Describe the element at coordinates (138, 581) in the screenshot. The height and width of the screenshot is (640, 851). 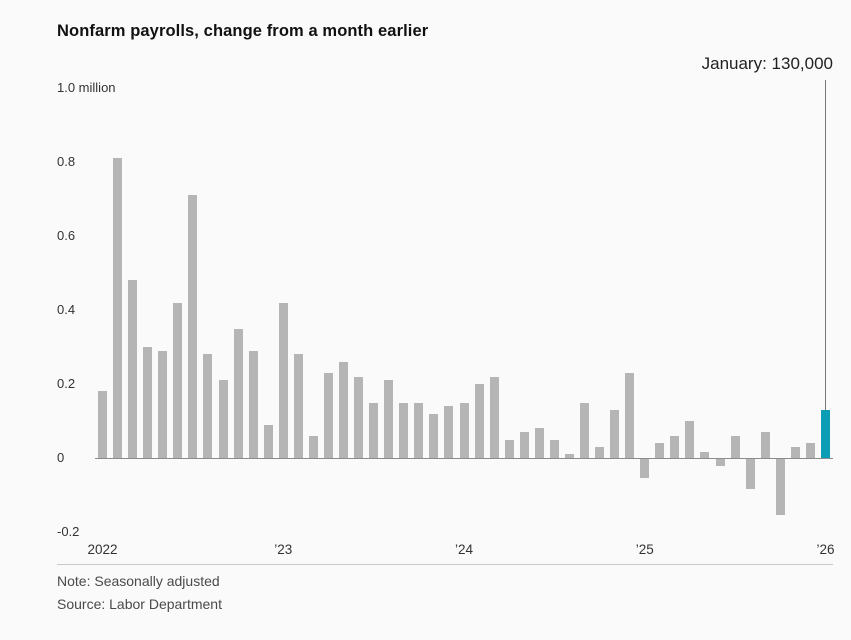
I see `chart-note: Note: Seasonally adjusted` at that location.